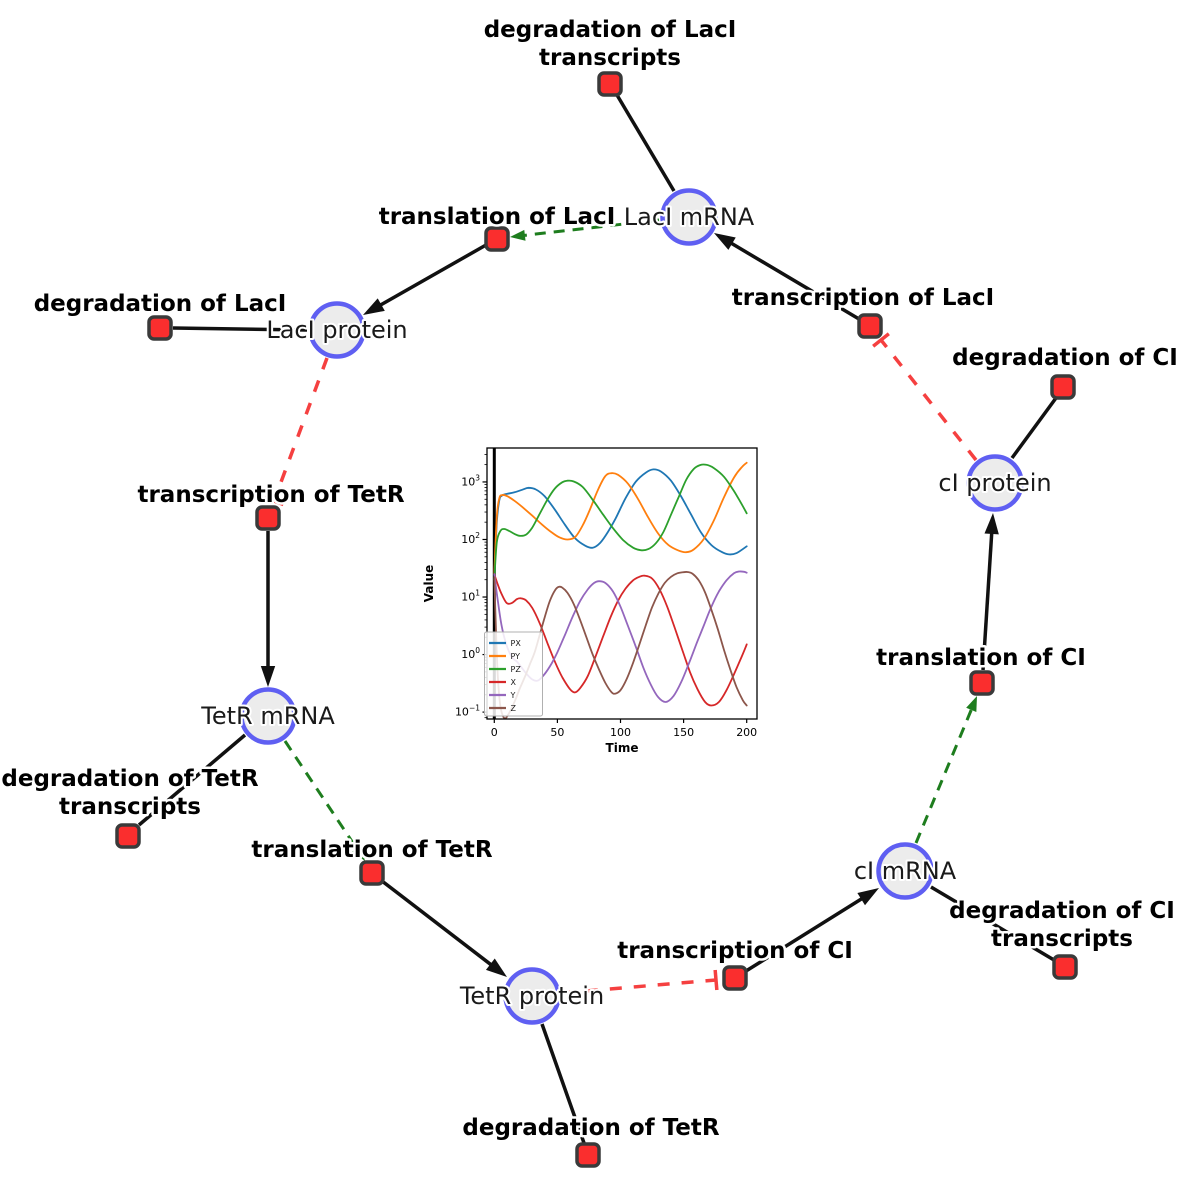 The width and height of the screenshot is (1189, 1200). What do you see at coordinates (620, 732) in the screenshot?
I see `x-tick-label: 100` at bounding box center [620, 732].